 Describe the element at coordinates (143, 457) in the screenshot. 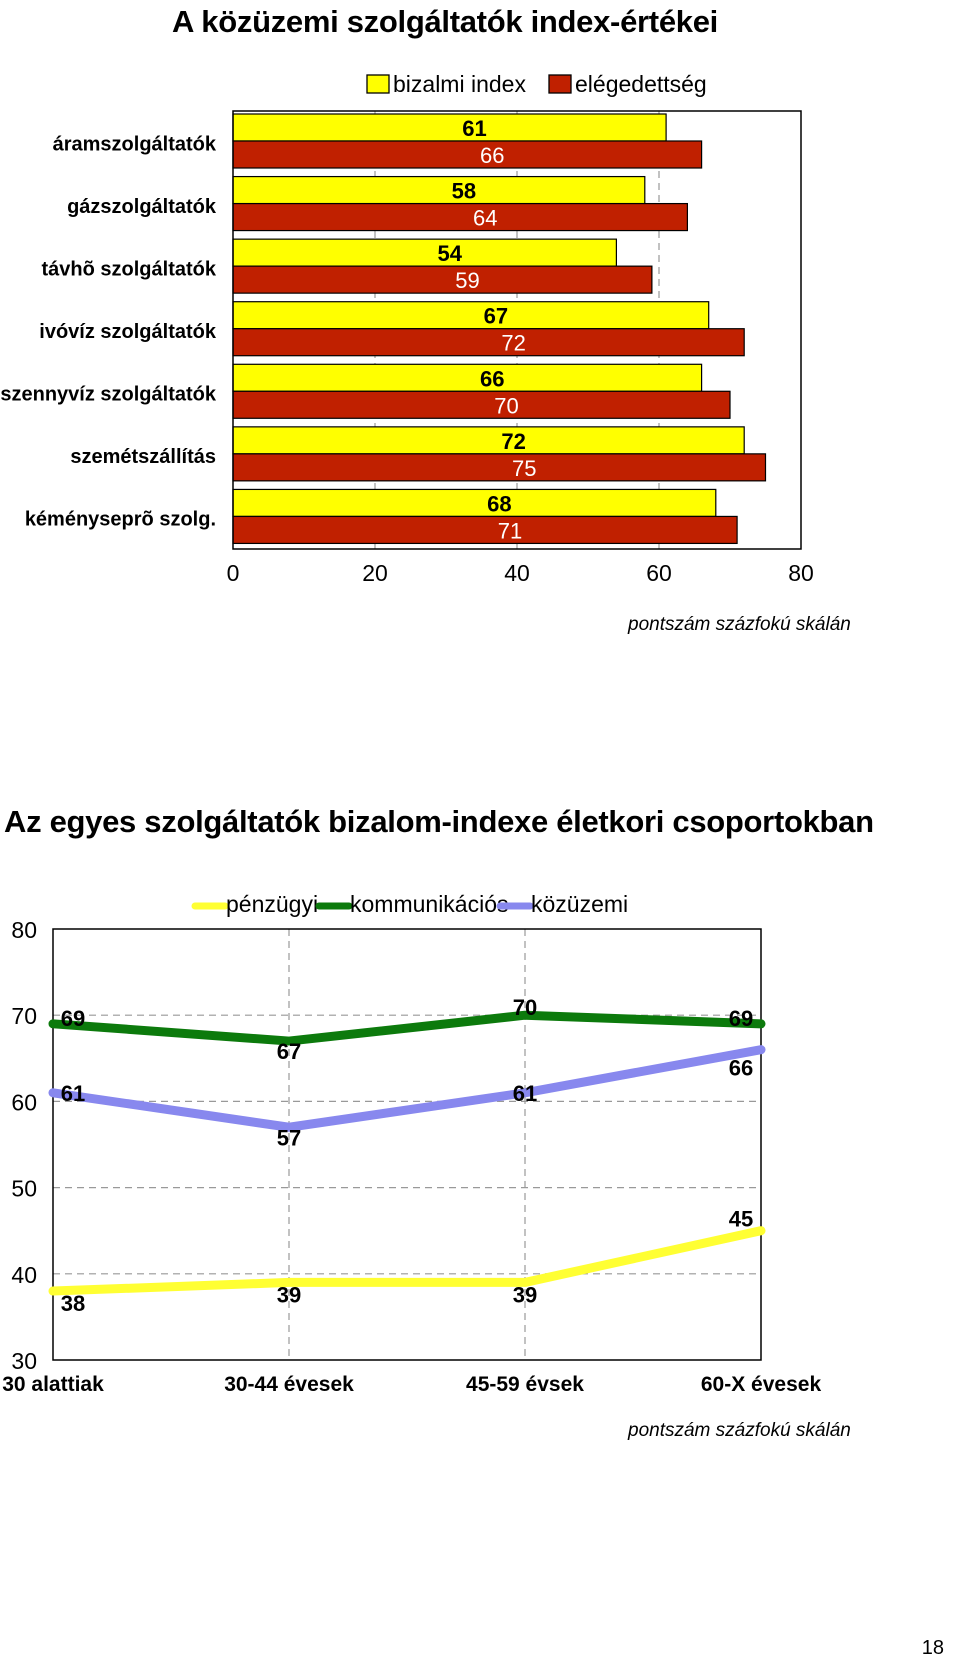

I see `bar-category-label-5: szemétszállítás` at that location.